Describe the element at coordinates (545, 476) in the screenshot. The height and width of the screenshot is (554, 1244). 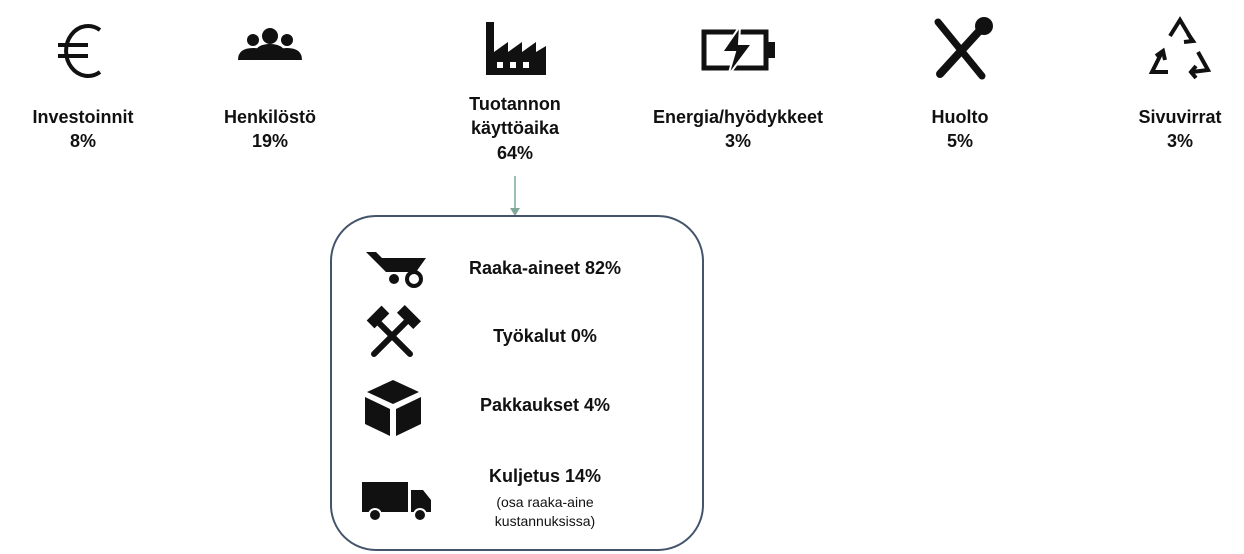
I see `breakdown-label: Kuljetus 14%` at that location.